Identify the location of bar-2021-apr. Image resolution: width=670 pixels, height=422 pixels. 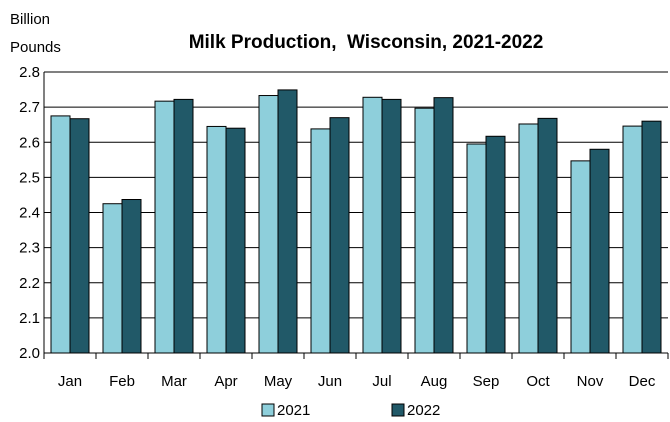
(216, 239).